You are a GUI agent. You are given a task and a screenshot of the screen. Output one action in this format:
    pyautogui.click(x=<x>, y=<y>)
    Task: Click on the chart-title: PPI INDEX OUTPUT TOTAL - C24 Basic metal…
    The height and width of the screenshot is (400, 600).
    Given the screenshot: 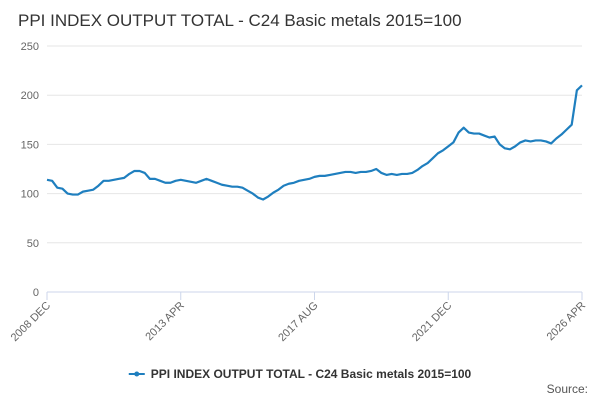 What is the action you would take?
    pyautogui.click(x=240, y=20)
    